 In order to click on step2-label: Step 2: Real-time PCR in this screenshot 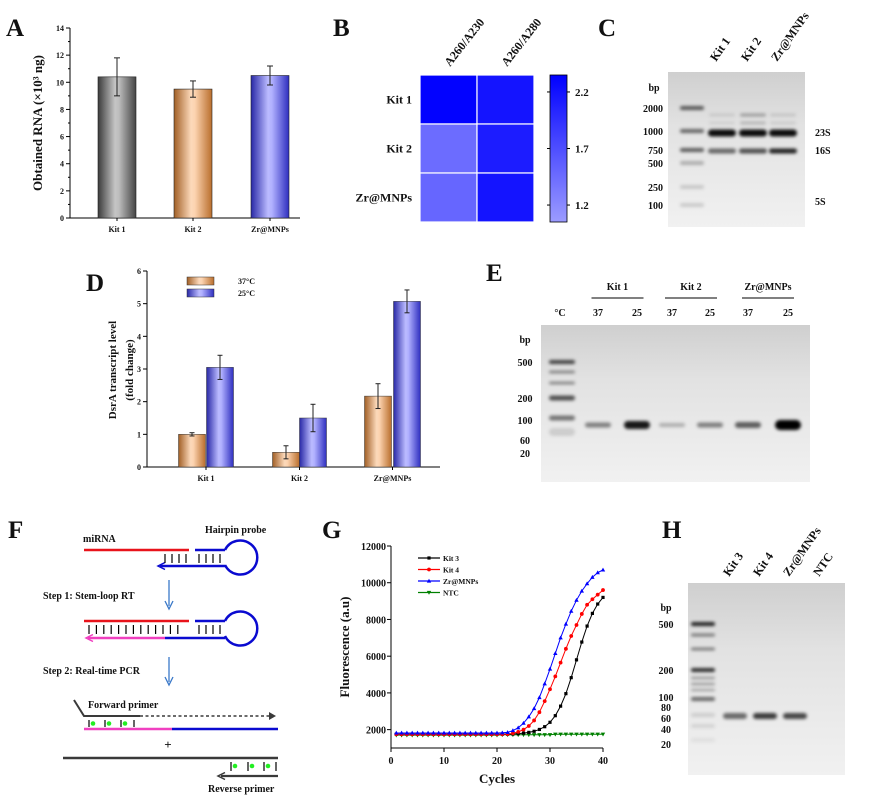, I will do `click(92, 671)`.